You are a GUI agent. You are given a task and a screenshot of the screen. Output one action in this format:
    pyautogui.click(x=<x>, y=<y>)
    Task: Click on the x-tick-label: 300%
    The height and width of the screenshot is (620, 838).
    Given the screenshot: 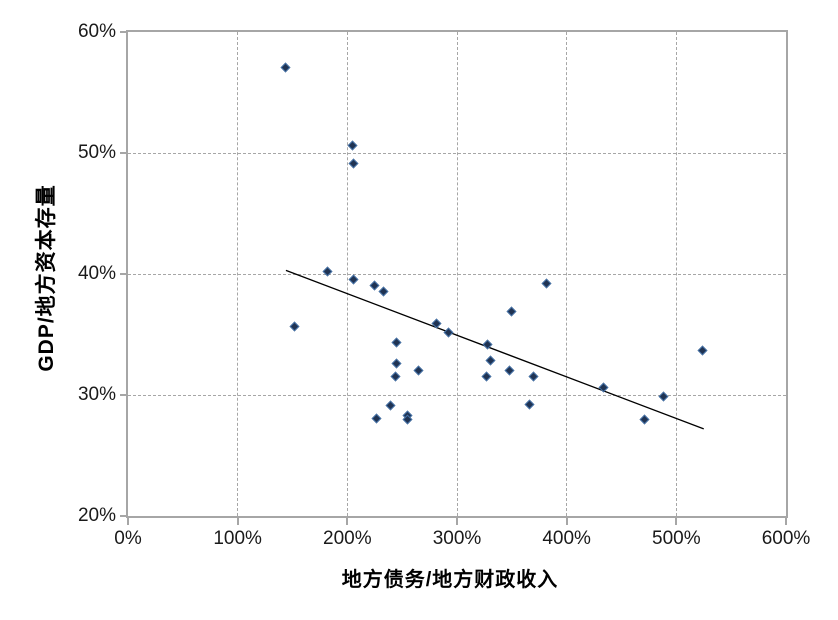 What is the action you would take?
    pyautogui.click(x=457, y=538)
    